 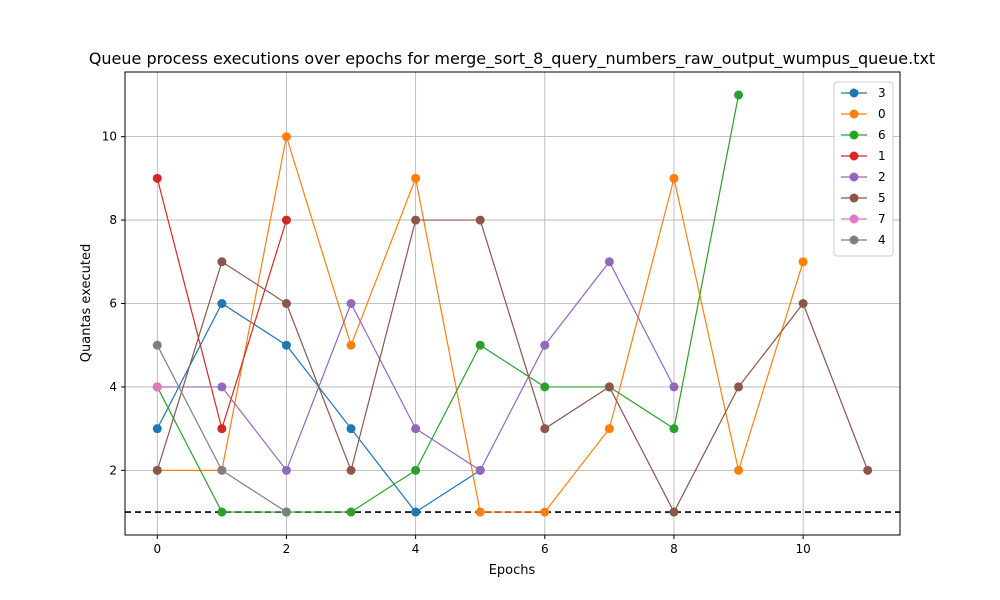 I want to click on x-tick-label: 0, so click(x=157, y=549).